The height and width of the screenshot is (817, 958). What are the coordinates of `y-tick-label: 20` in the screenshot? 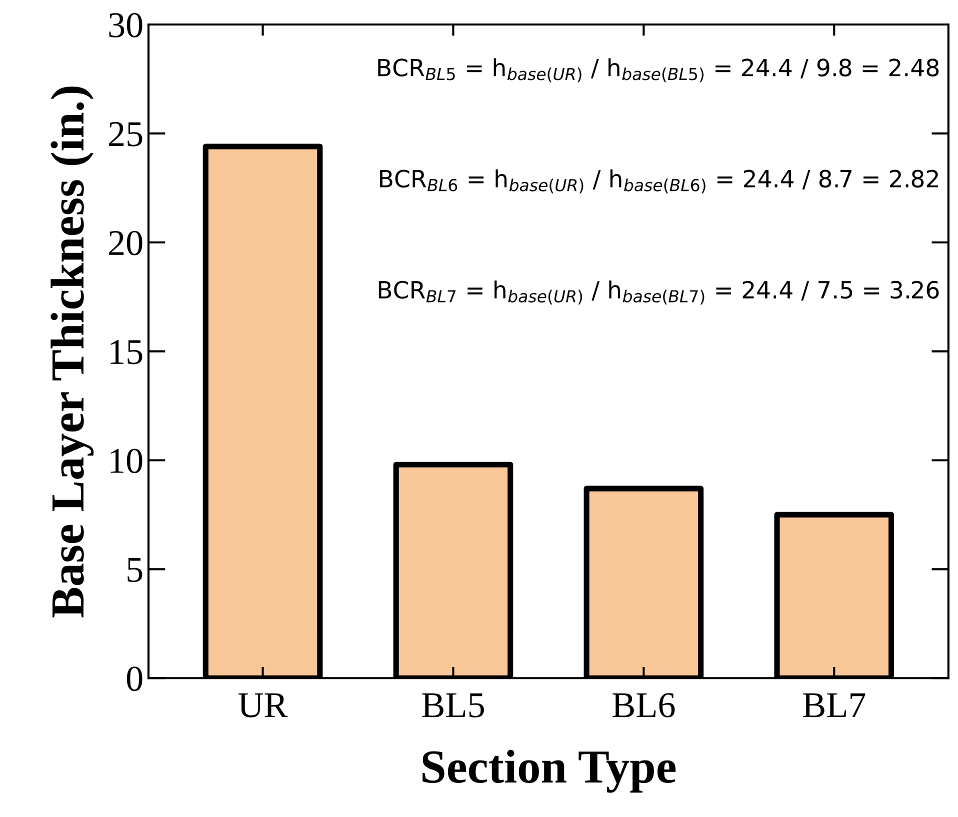 It's located at (125, 243).